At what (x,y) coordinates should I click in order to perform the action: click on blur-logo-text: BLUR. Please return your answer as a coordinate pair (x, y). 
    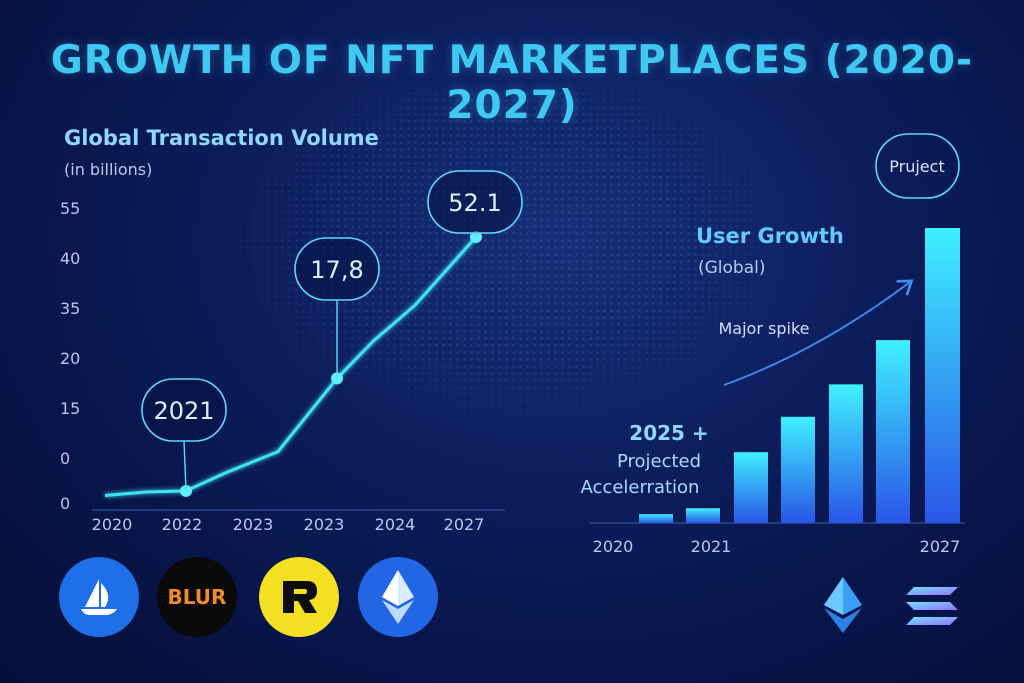
    Looking at the image, I should click on (197, 597).